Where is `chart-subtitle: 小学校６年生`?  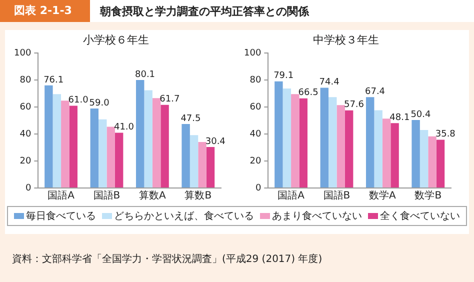
chart-subtitle: 小学校６年生 is located at coordinates (116, 39).